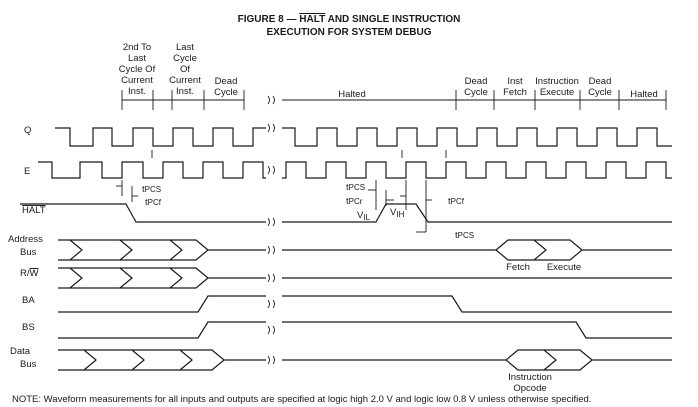  Describe the element at coordinates (365, 360) in the screenshot. I see `data-bus-waveform` at that location.